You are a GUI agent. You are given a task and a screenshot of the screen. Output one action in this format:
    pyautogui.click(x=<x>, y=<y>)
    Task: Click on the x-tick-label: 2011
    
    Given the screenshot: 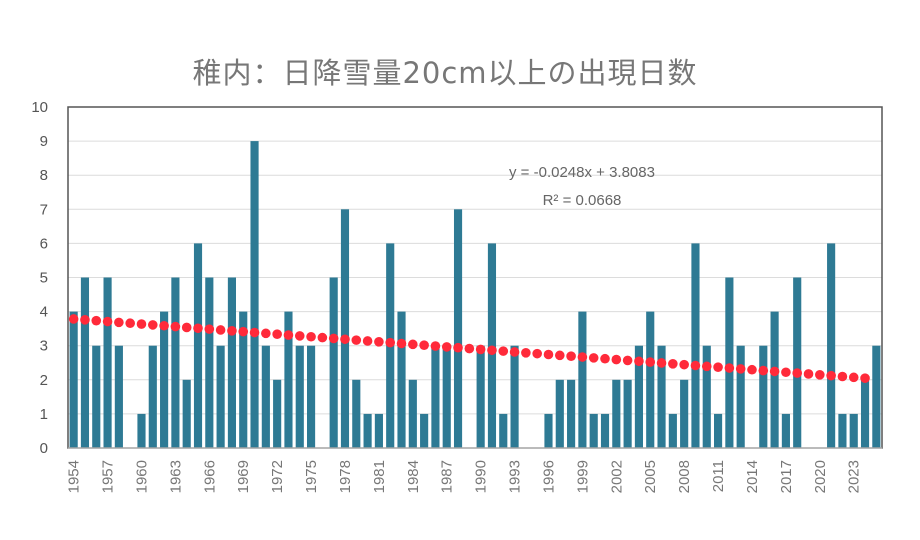 What is the action you would take?
    pyautogui.click(x=718, y=476)
    